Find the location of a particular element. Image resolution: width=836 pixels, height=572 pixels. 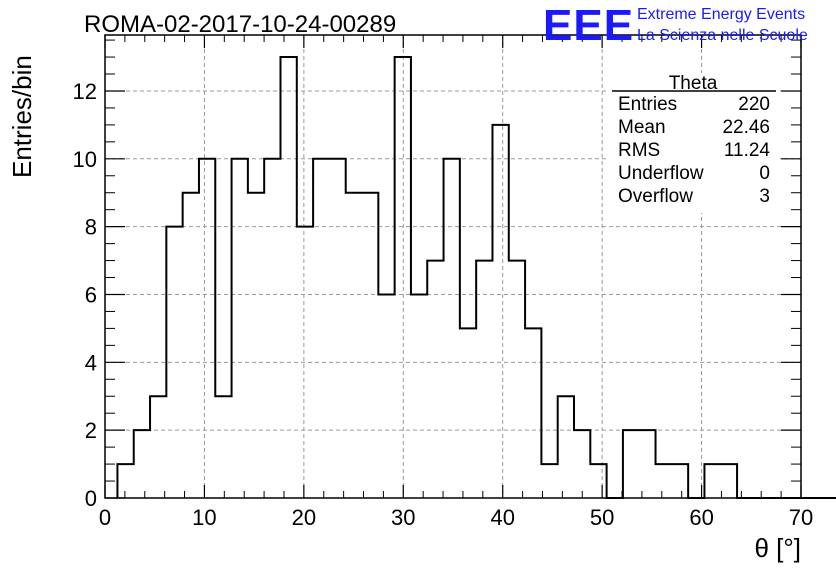

stats-value: 0 is located at coordinates (764, 173).